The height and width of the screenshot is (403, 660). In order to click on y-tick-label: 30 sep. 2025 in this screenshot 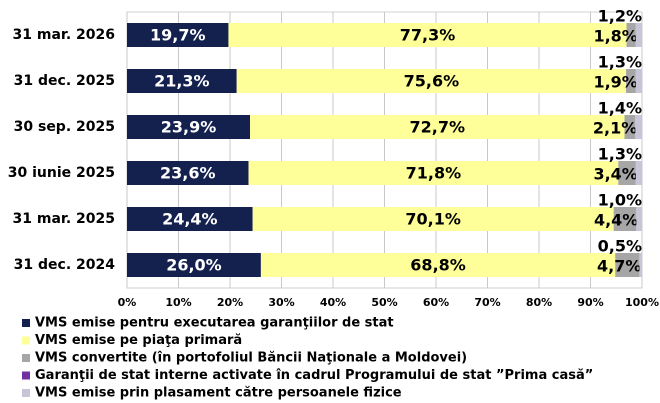, I will do `click(64, 127)`.